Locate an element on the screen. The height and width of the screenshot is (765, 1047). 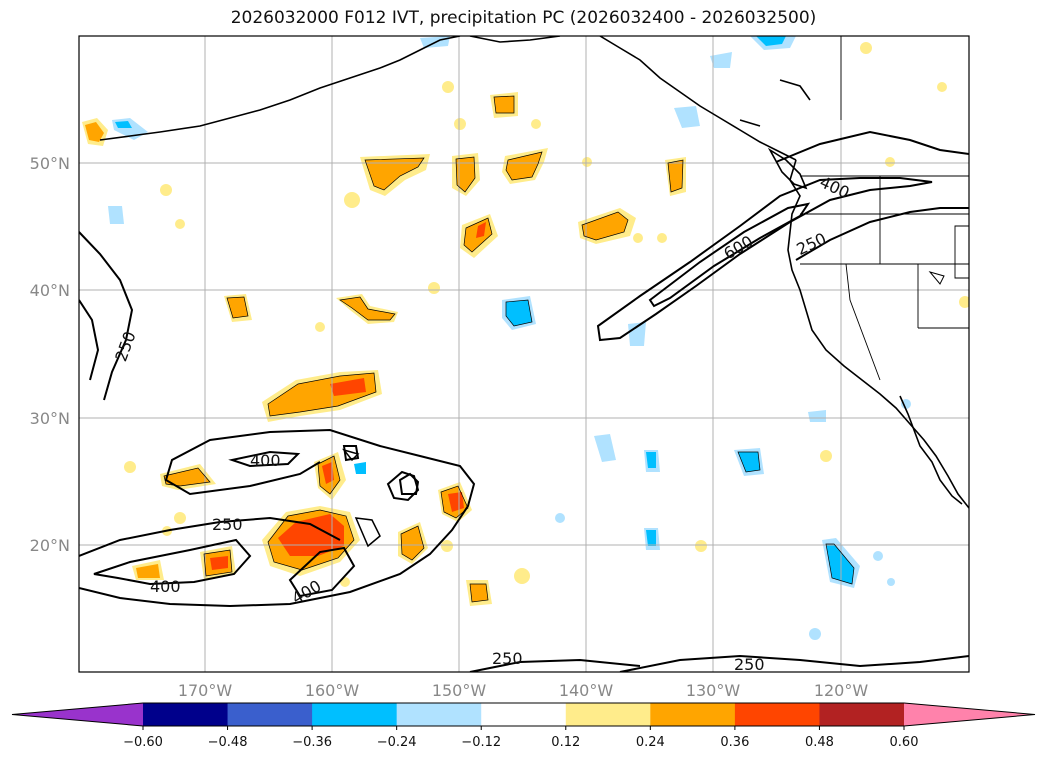
colorbar-extend-low is located at coordinates (77, 714).